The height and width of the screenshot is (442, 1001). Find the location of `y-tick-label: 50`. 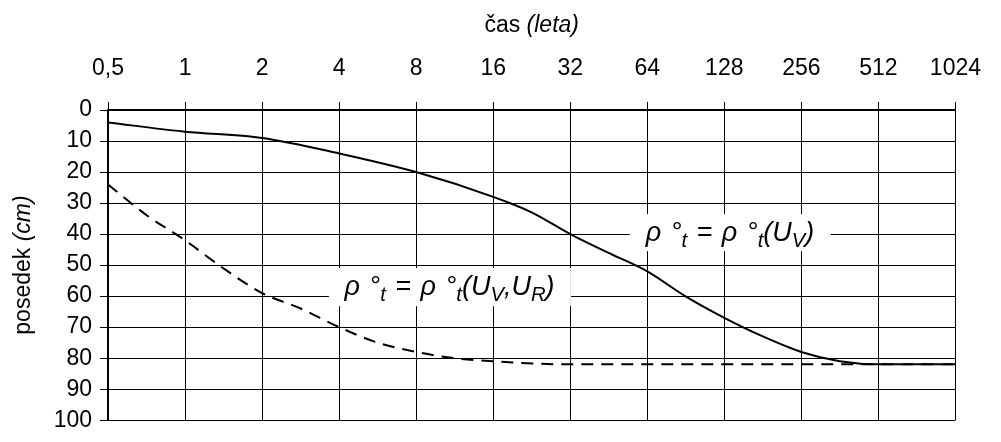

y-tick-label: 50 is located at coordinates (79, 263).